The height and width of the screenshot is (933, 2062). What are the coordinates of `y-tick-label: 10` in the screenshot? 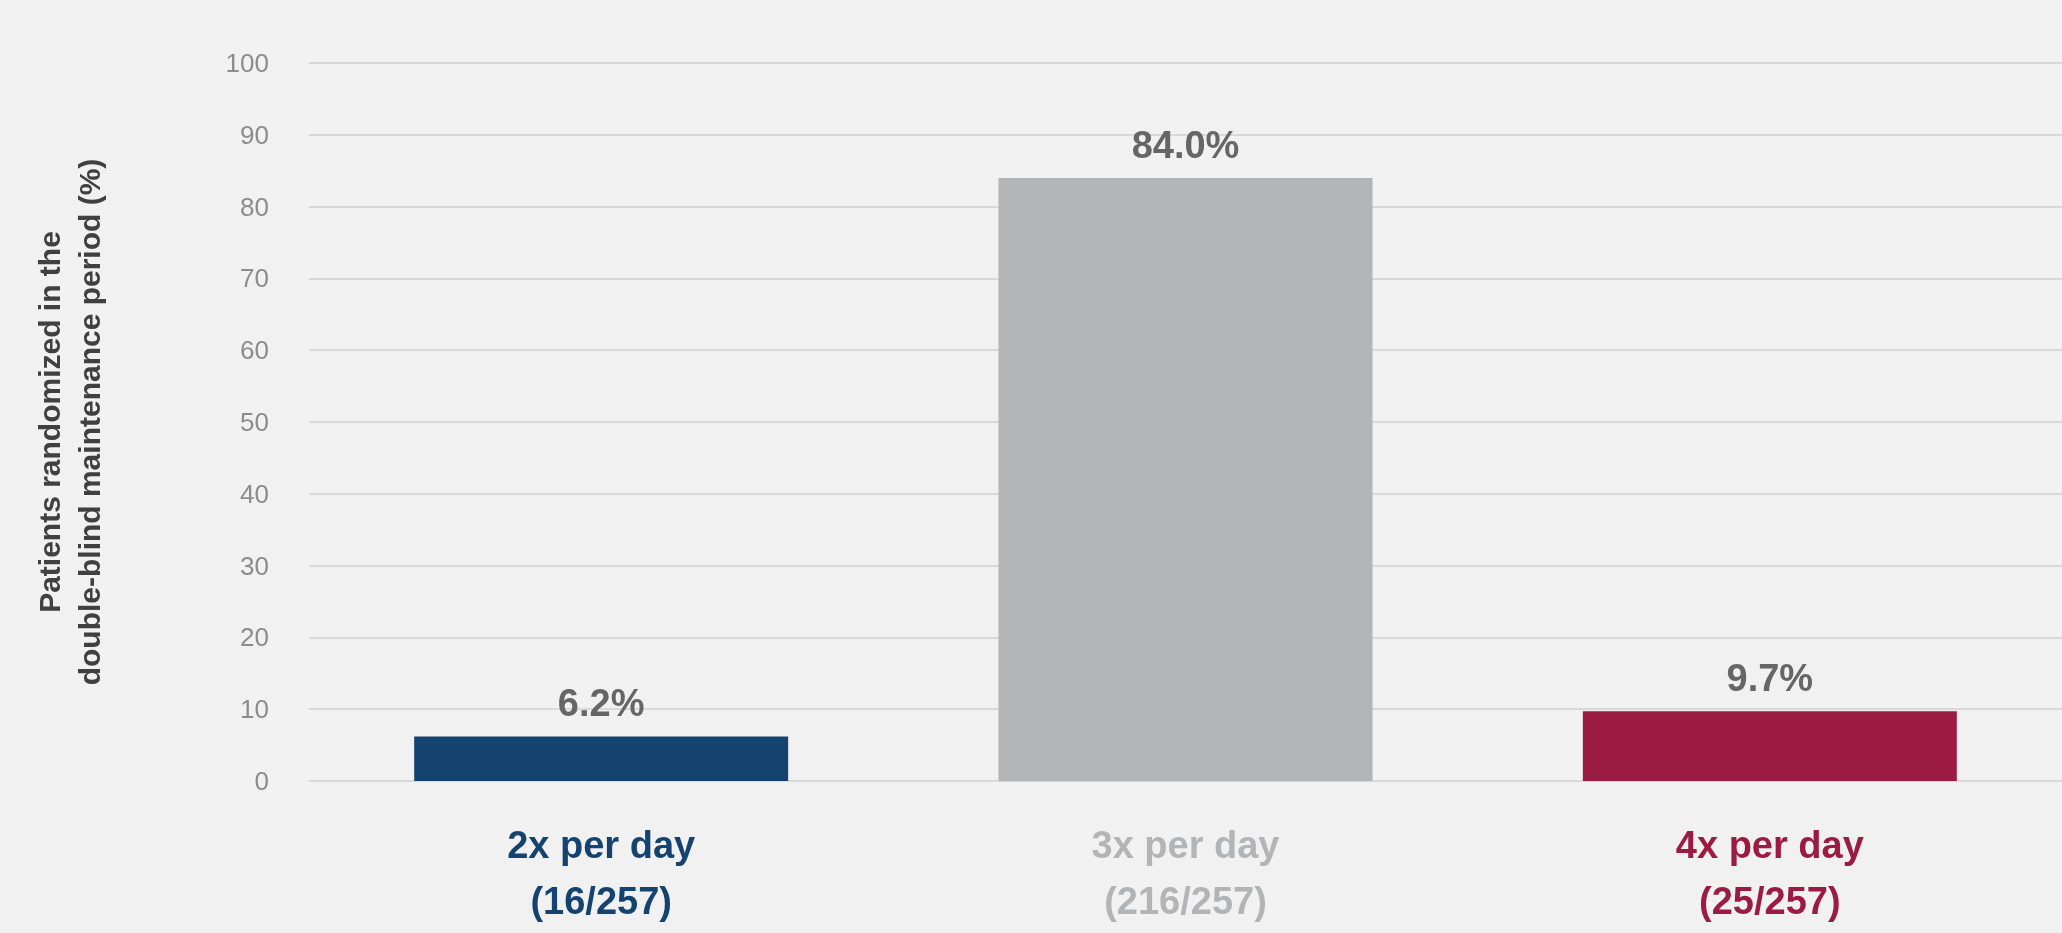 It's located at (254, 709).